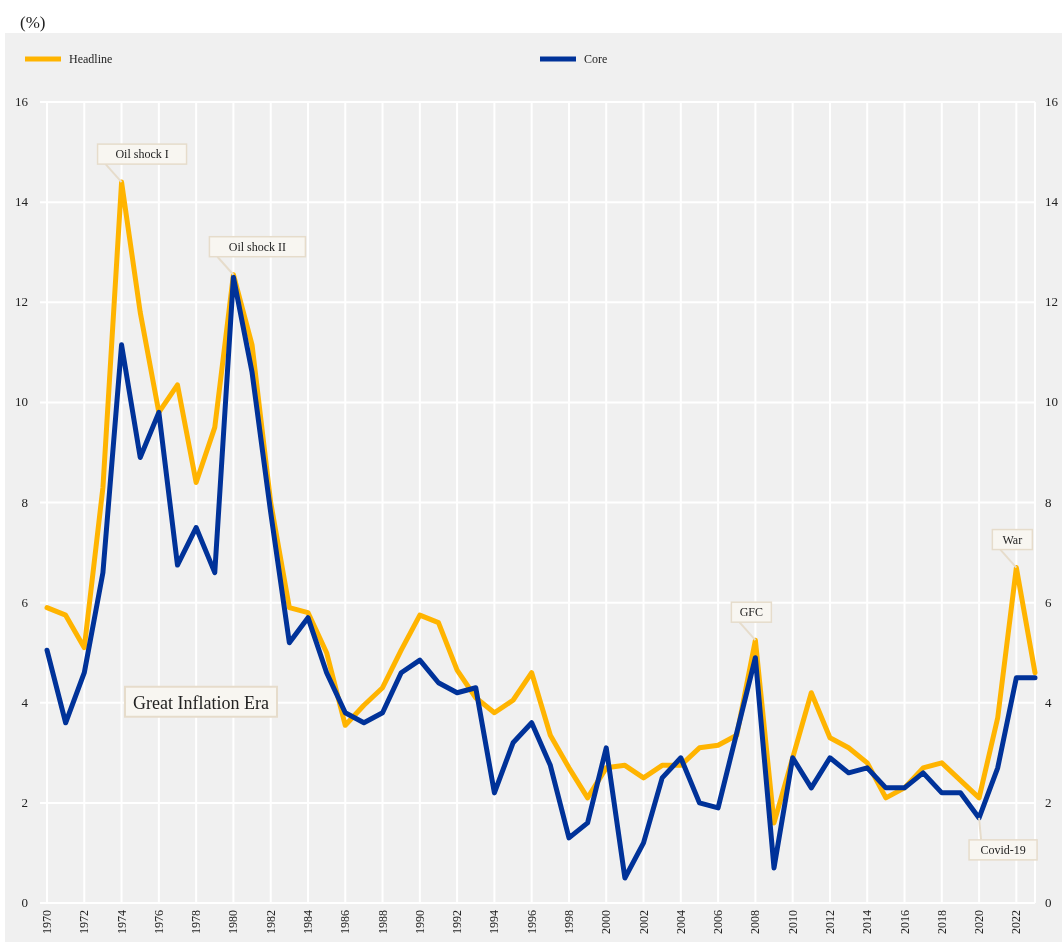 The image size is (1062, 942). I want to click on y2-tick-label: 8, so click(1048, 502).